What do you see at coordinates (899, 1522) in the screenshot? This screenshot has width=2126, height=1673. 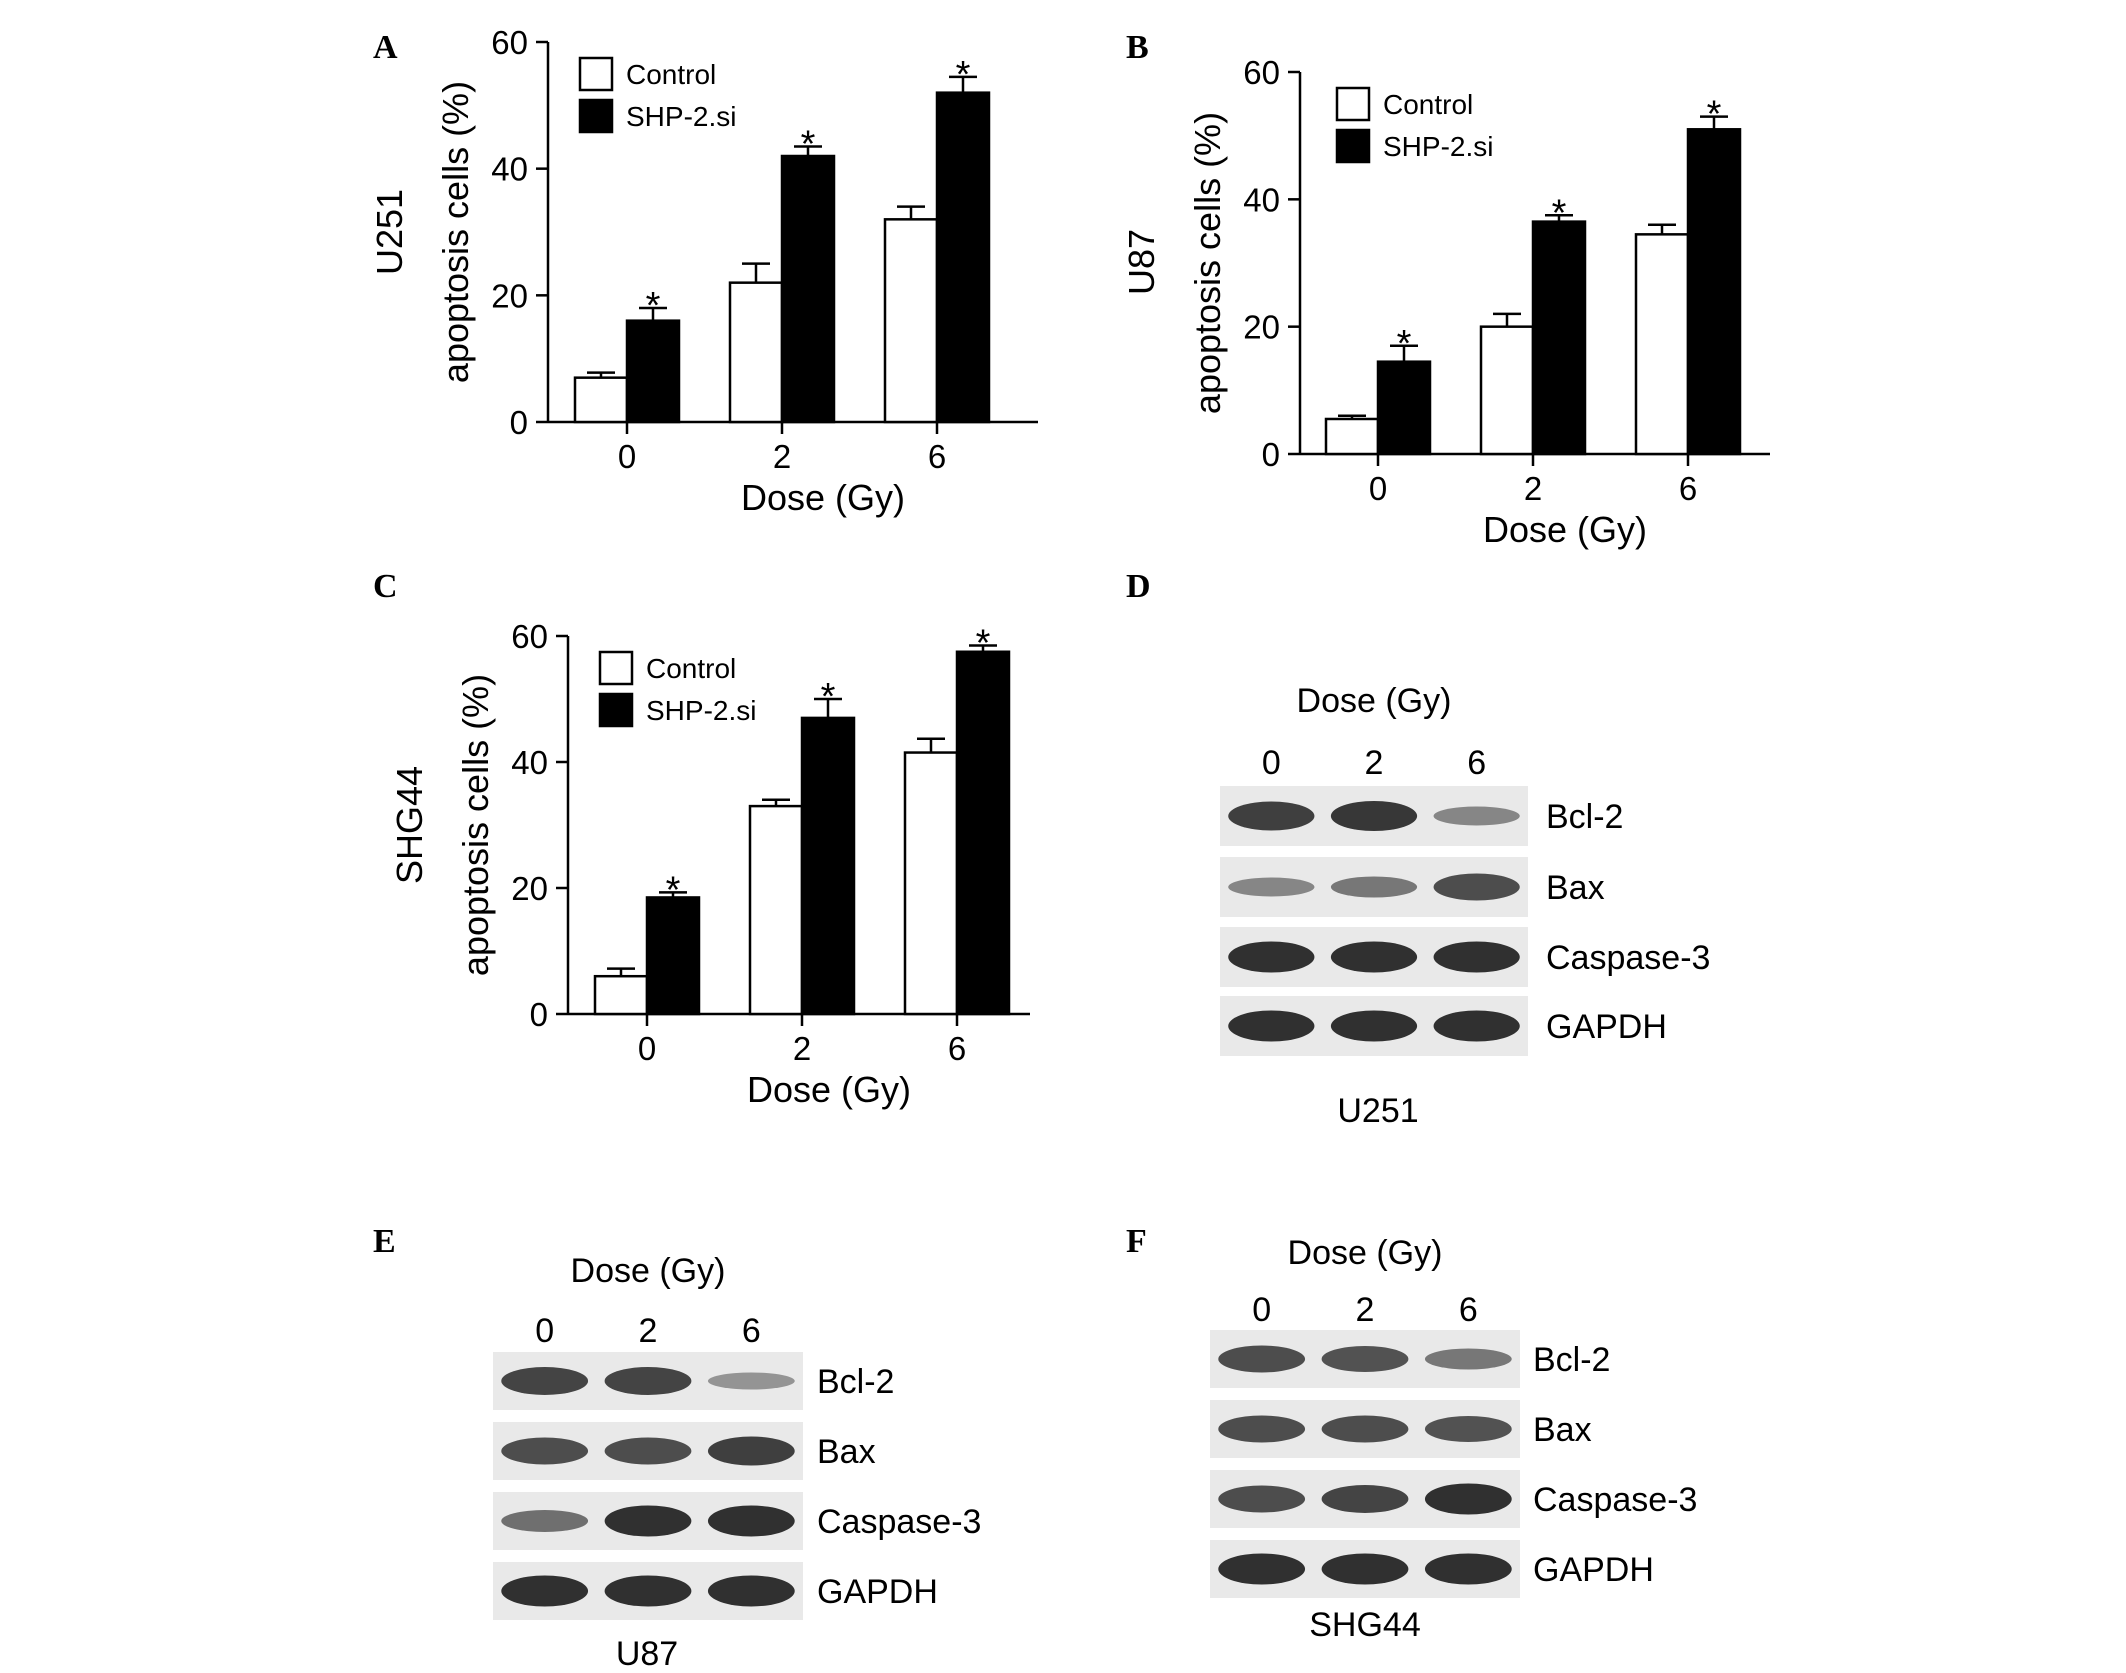 I see `protein-label: Caspase-3` at bounding box center [899, 1522].